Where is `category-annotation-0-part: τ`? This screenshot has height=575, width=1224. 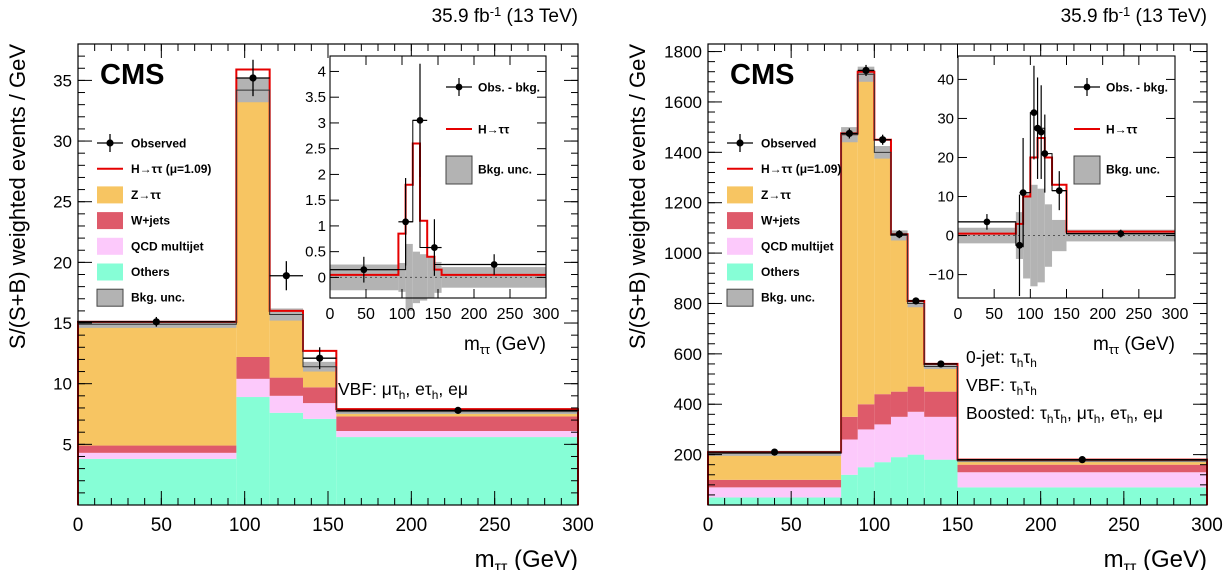 category-annotation-0-part: τ is located at coordinates (1026, 357).